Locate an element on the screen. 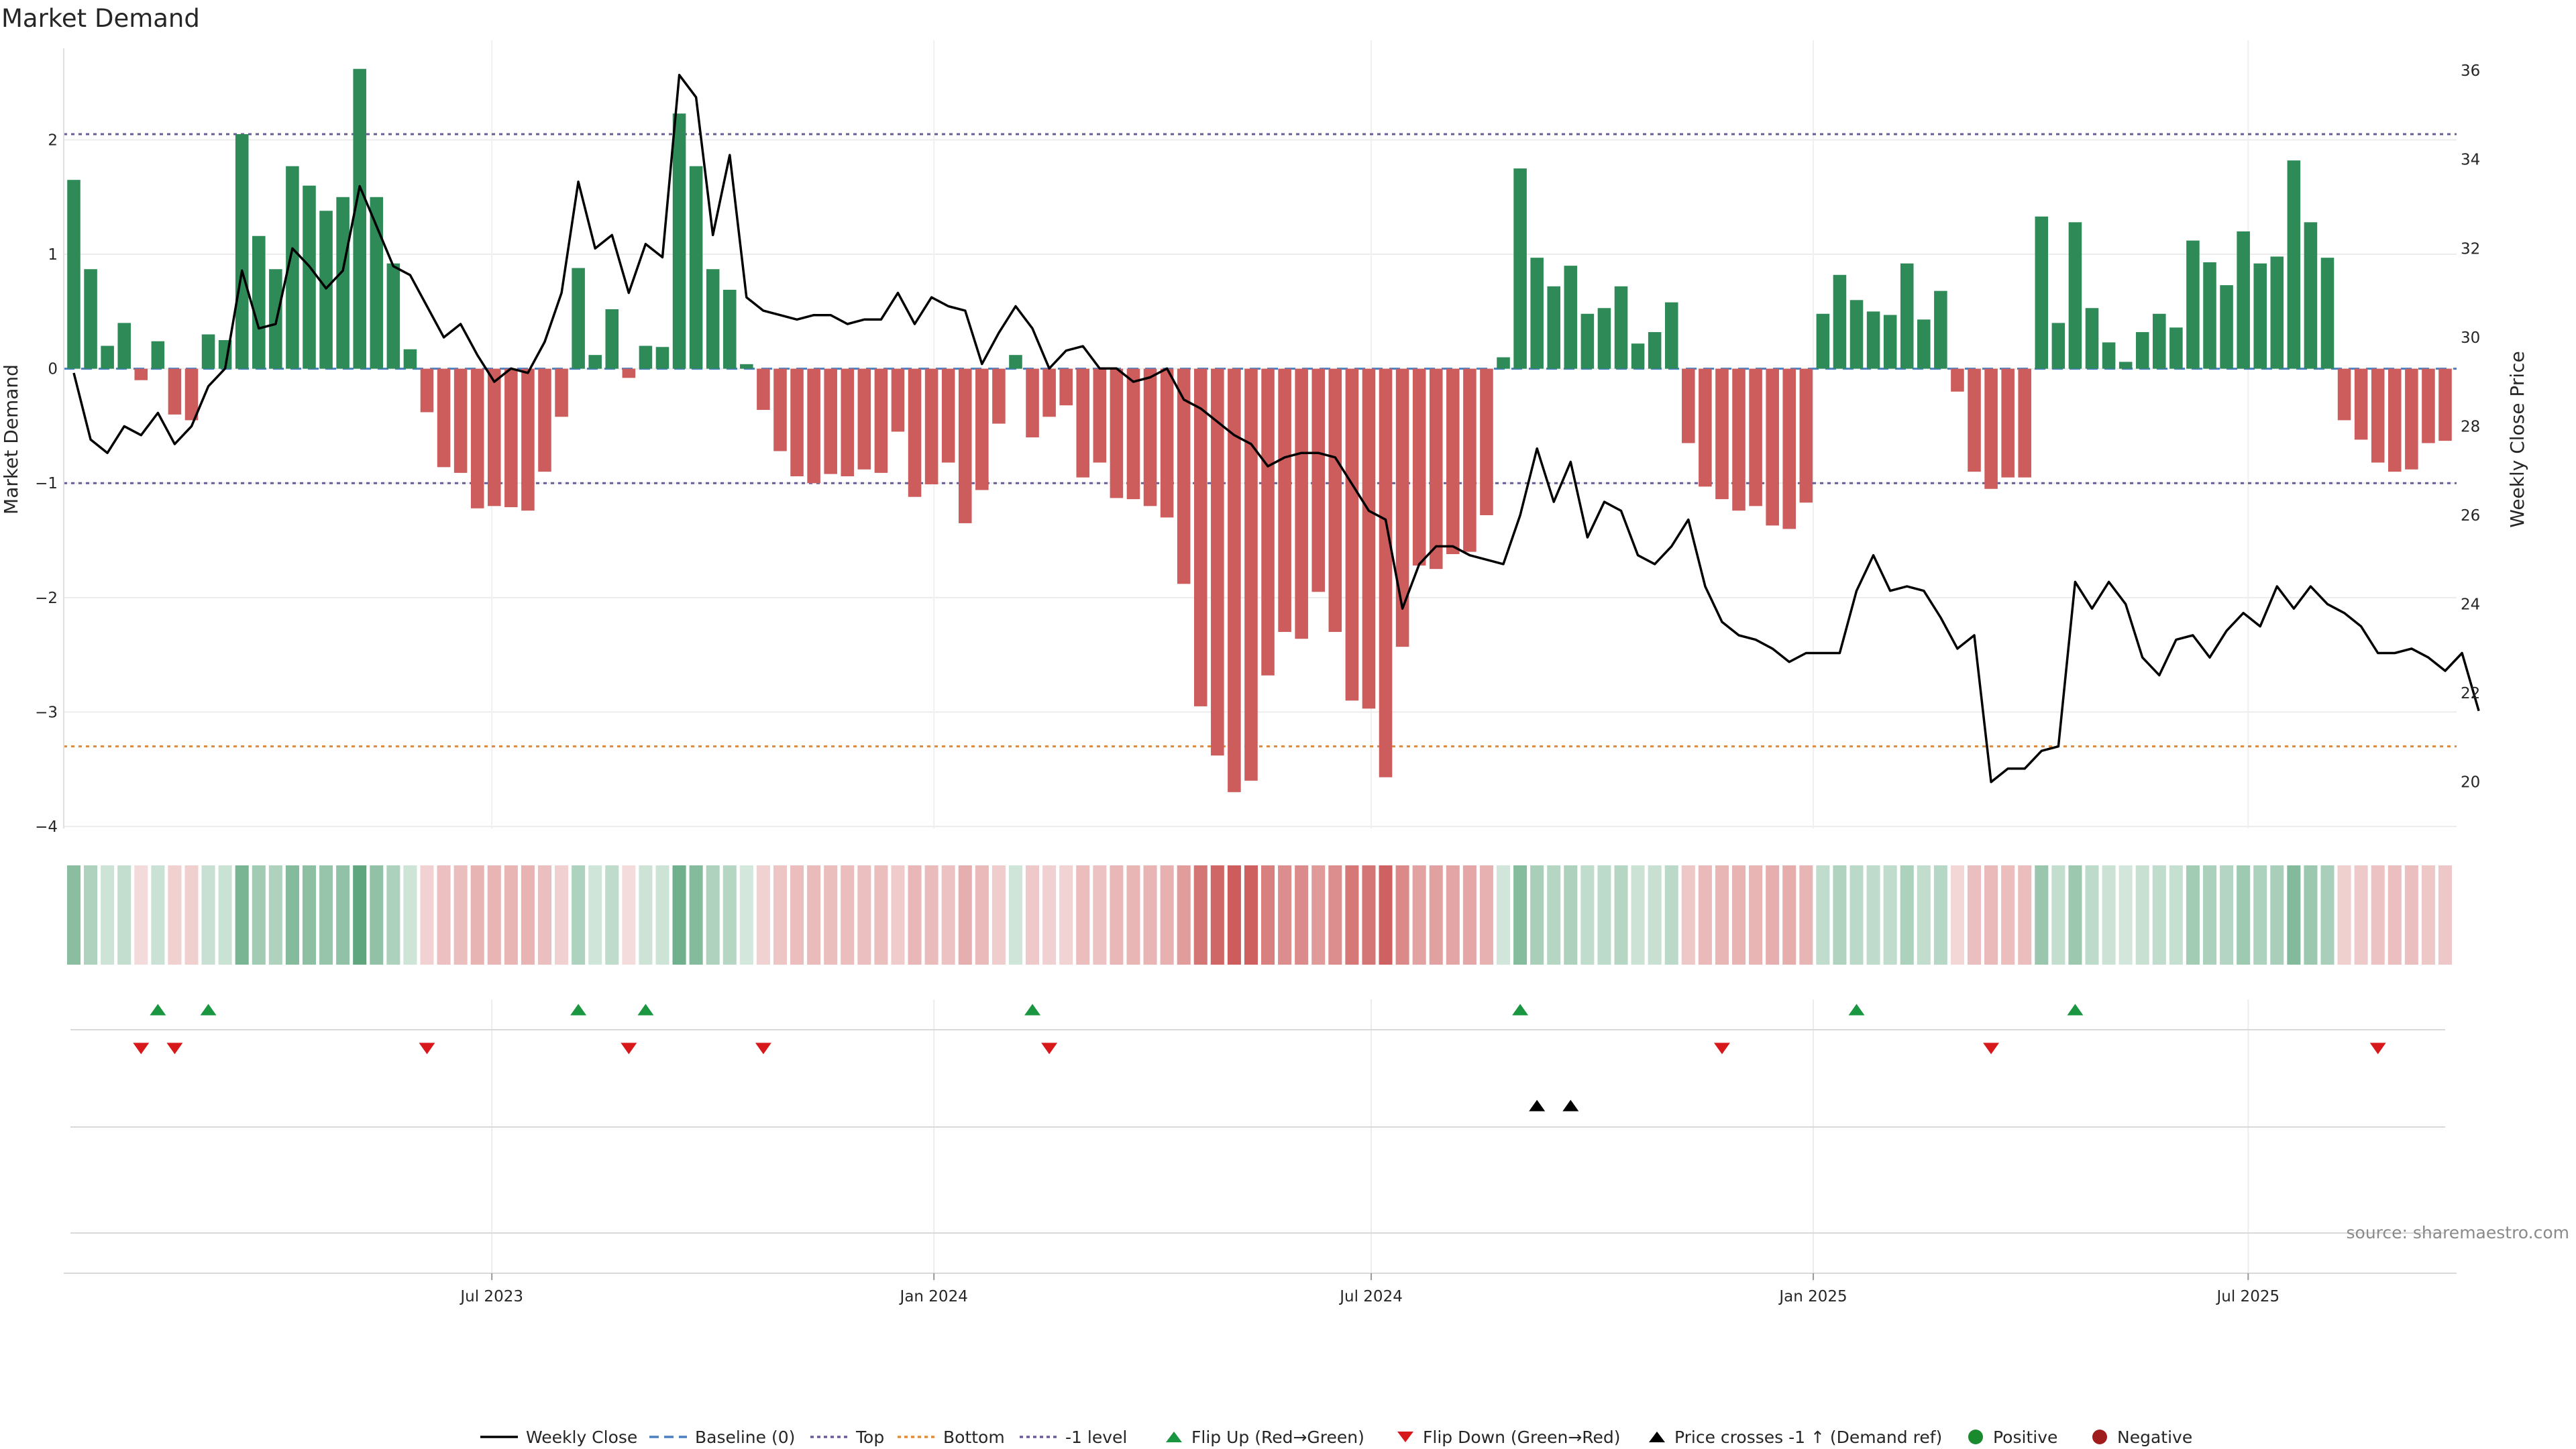 This screenshot has height=1449, width=2576. source-label: source: sharemaestro.com is located at coordinates (2458, 1232).